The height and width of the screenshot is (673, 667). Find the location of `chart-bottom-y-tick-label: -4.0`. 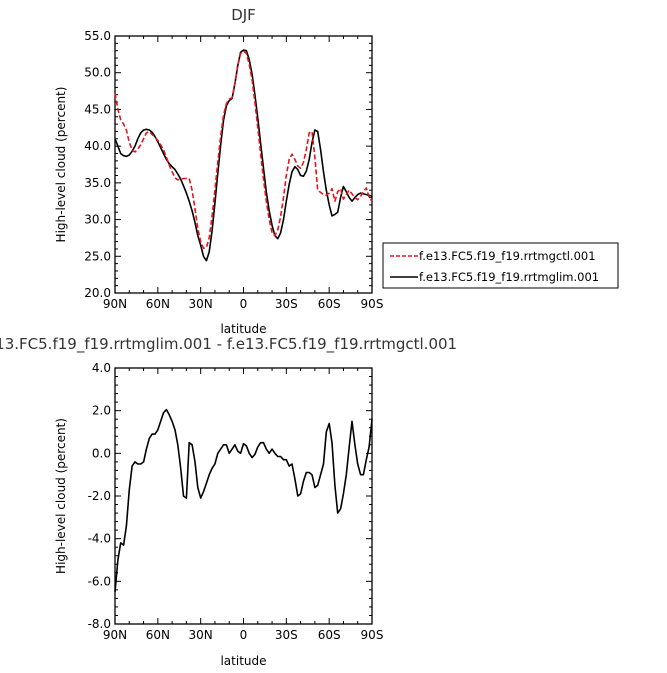

chart-bottom-y-tick-label: -4.0 is located at coordinates (99, 539).